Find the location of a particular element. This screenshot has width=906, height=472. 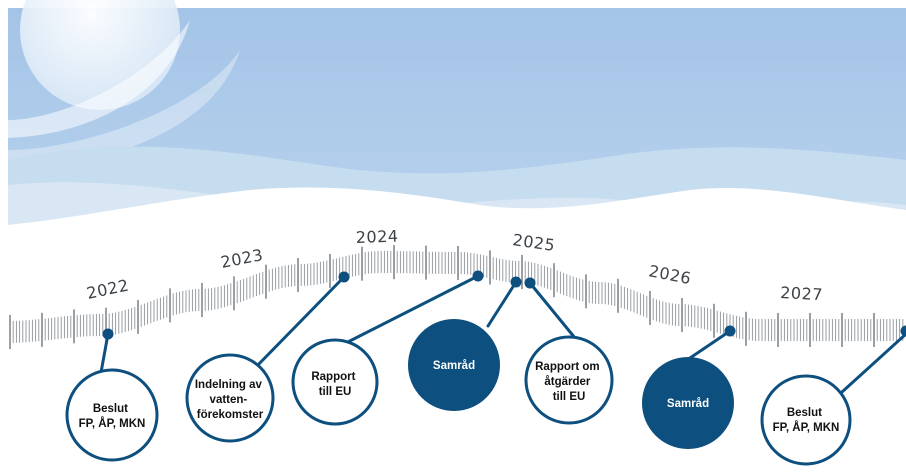

connector-rapport-eu is located at coordinates (405, 313).